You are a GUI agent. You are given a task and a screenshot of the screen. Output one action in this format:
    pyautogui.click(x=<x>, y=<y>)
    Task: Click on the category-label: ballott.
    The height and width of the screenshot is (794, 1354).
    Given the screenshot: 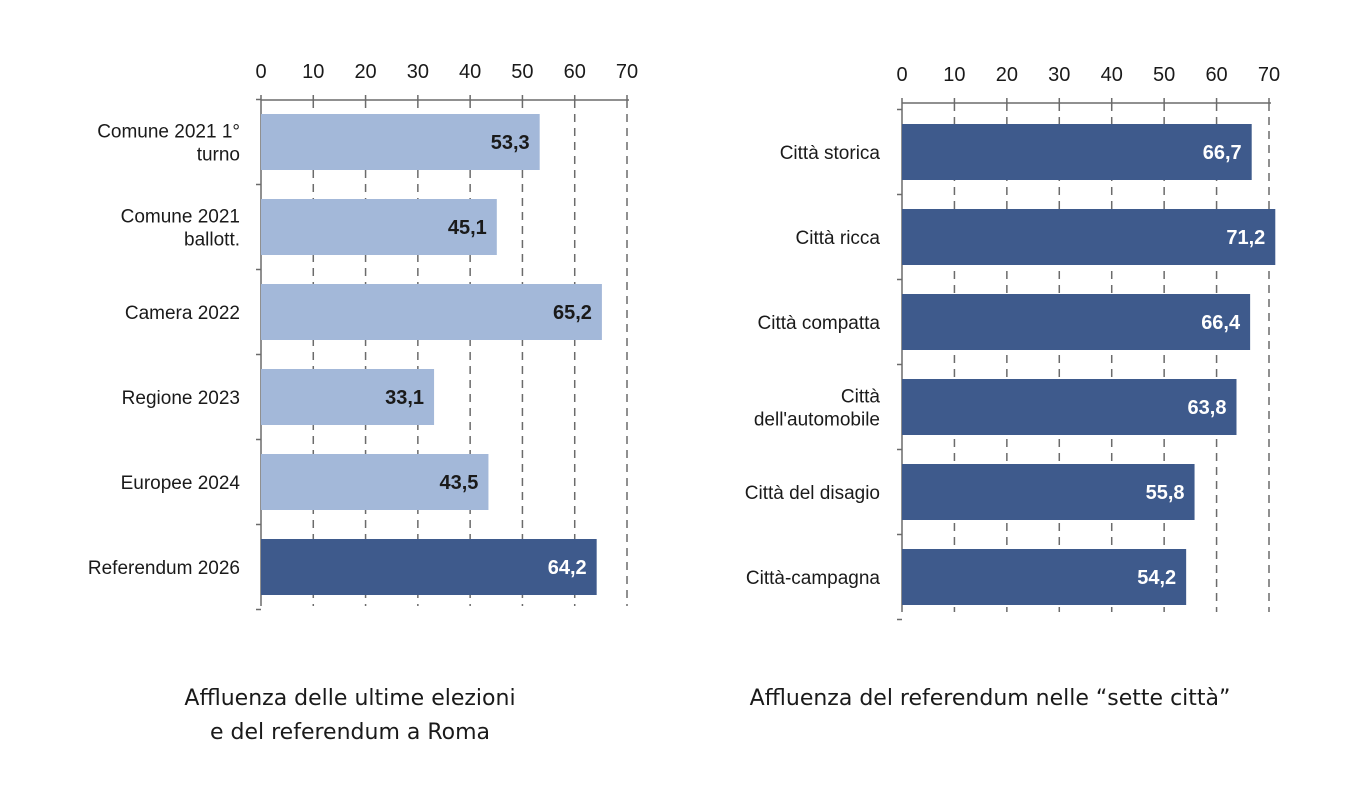 What is the action you would take?
    pyautogui.click(x=212, y=240)
    